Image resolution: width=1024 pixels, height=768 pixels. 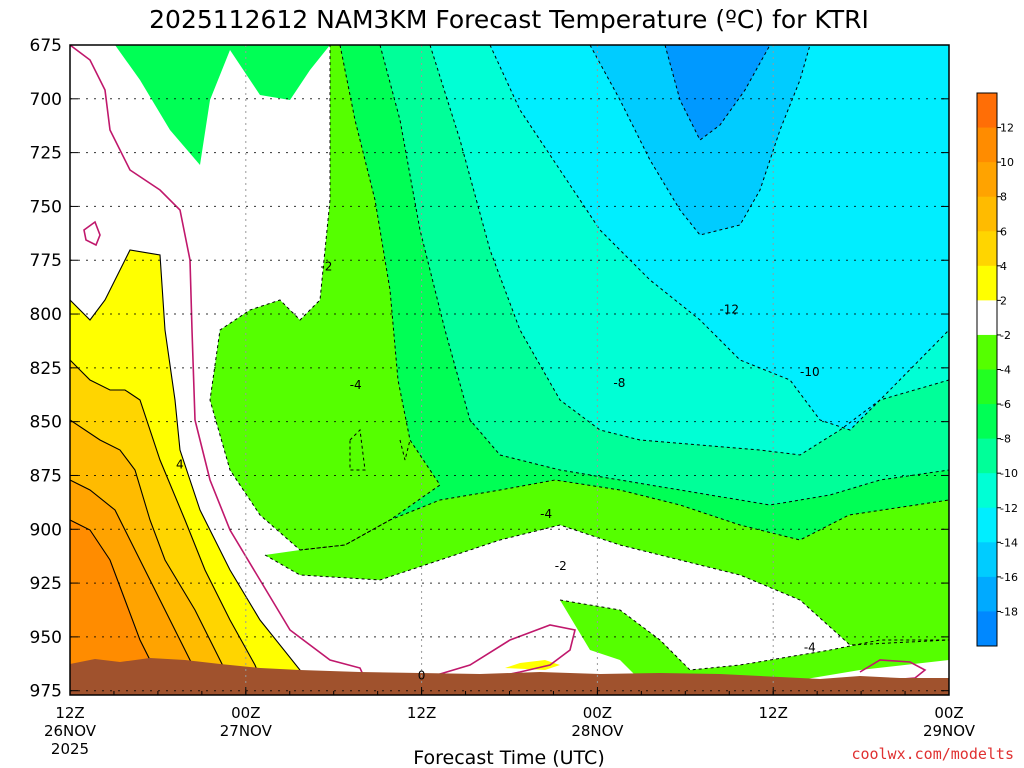 What do you see at coordinates (46, 46) in the screenshot?
I see `y-tick-label: 675` at bounding box center [46, 46].